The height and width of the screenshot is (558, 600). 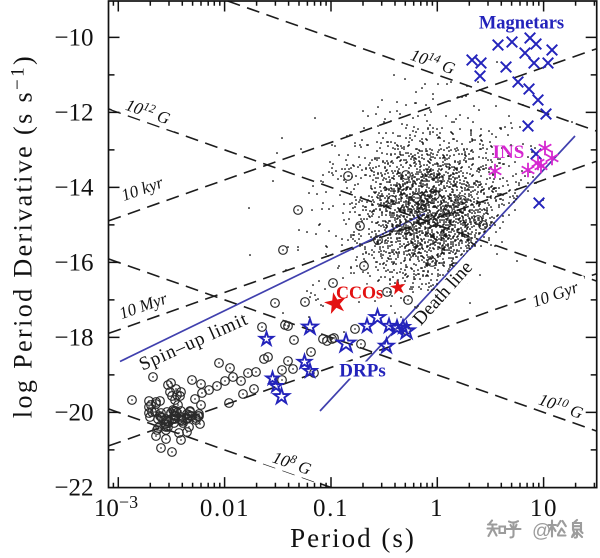 I want to click on svg-text: CCOs, so click(x=359, y=293).